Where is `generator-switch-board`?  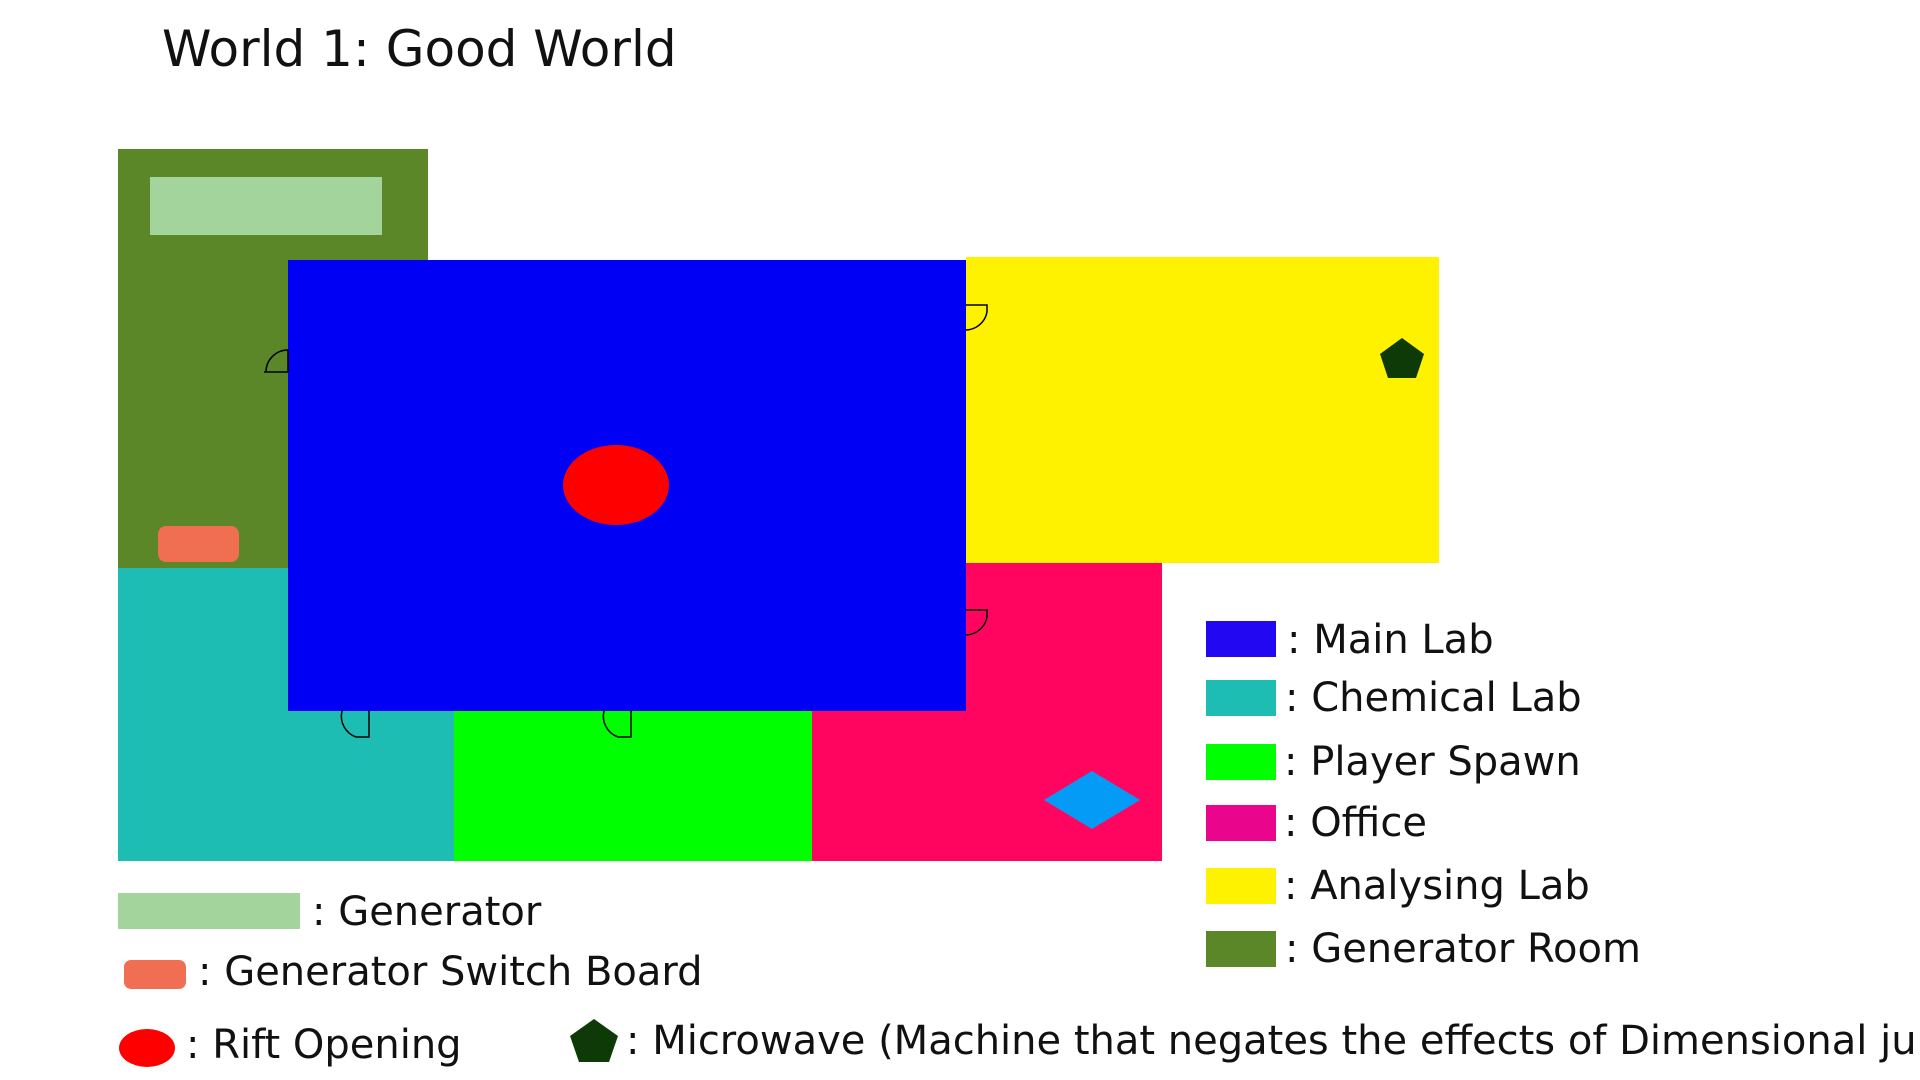 generator-switch-board is located at coordinates (198, 544).